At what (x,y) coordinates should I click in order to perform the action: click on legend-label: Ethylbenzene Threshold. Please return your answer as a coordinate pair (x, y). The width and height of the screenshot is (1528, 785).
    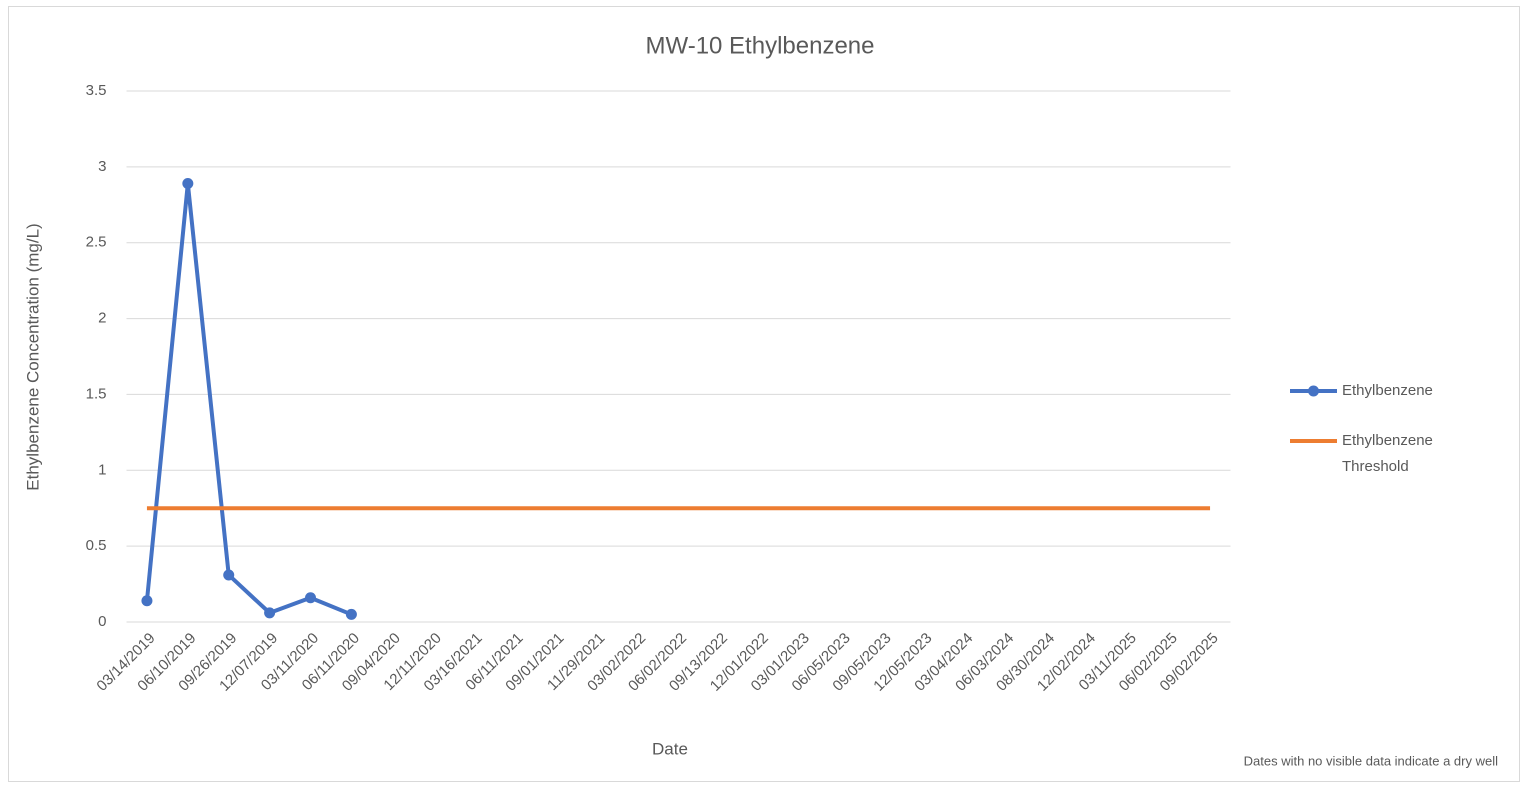
    Looking at the image, I should click on (1387, 453).